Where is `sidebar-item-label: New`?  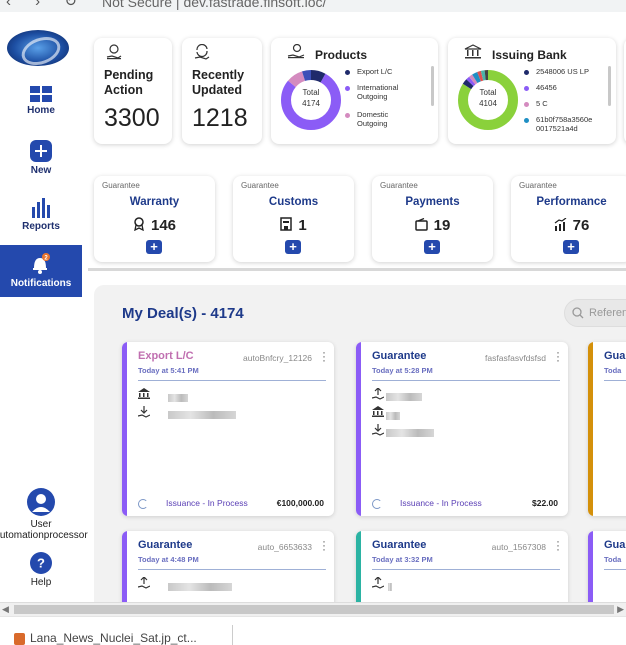
sidebar-item-label: New is located at coordinates (41, 170).